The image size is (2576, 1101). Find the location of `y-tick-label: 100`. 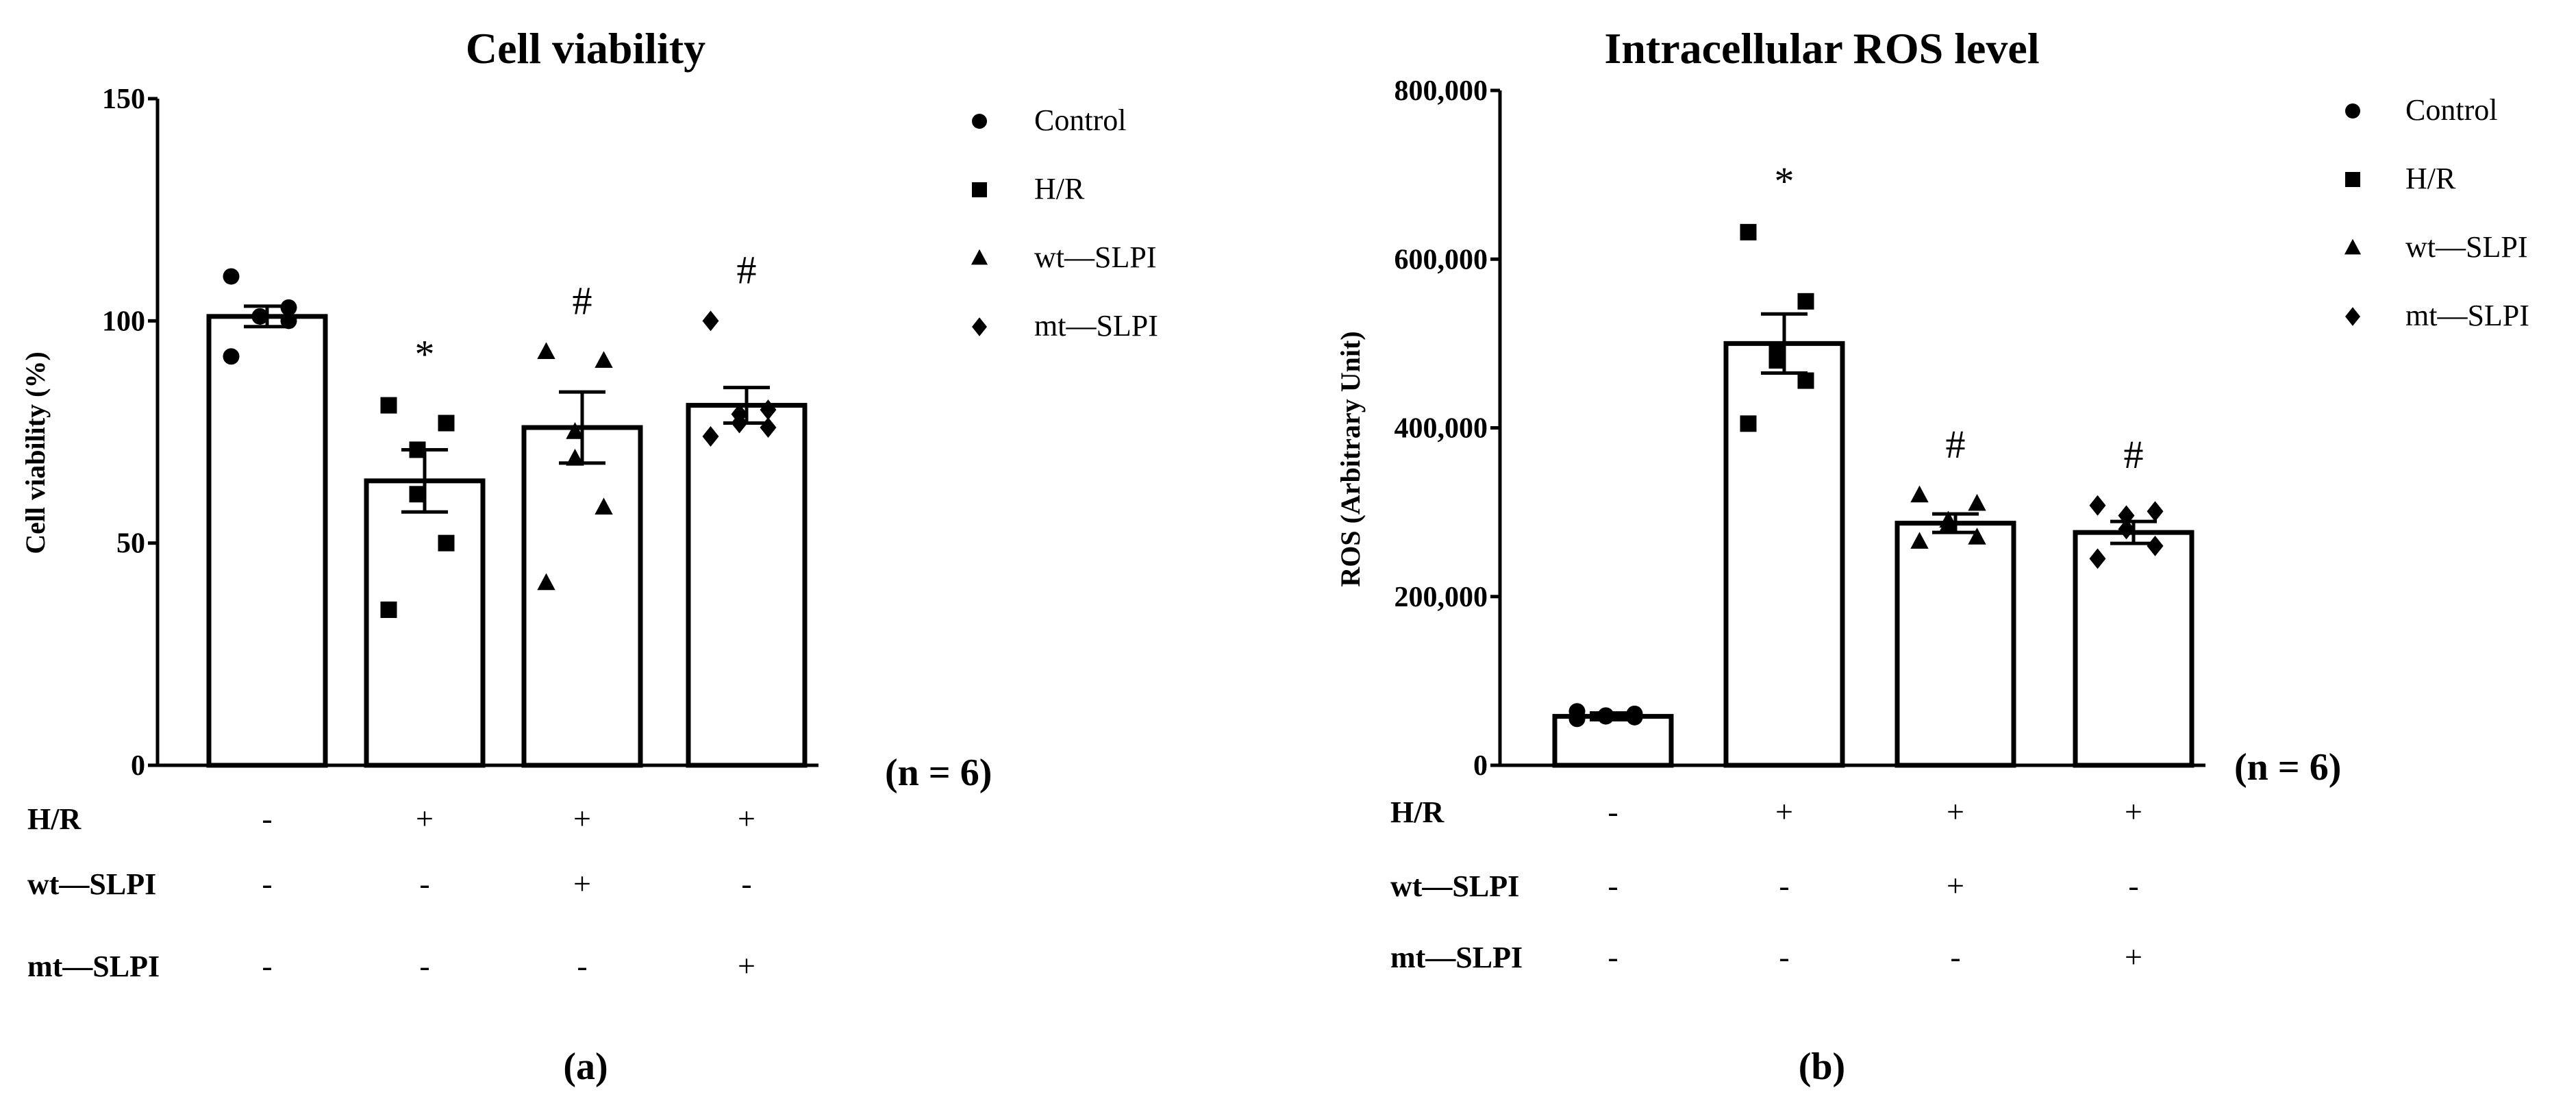

y-tick-label: 100 is located at coordinates (123, 321).